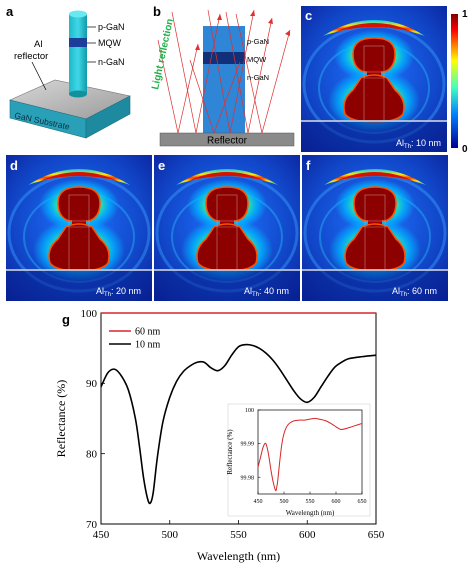  Describe the element at coordinates (224, 58) in the screenshot. I see `b-mqw` at that location.